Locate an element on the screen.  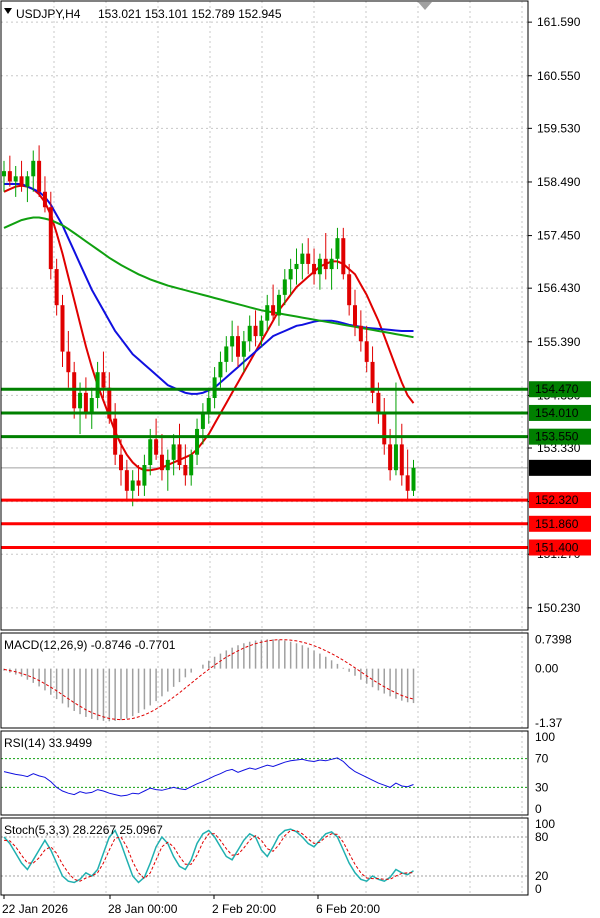
rsi-tick-label: 0 is located at coordinates (538, 809).